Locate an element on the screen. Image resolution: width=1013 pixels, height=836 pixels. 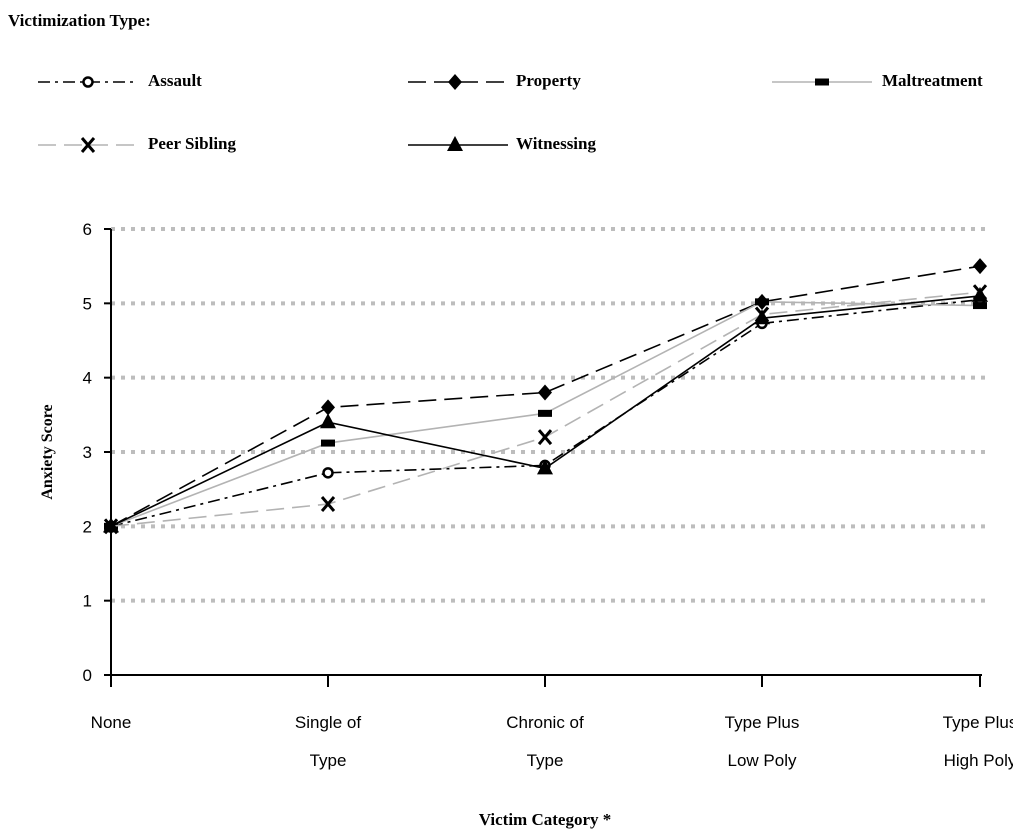
legend-title: Victimization Type: is located at coordinates (79, 20).